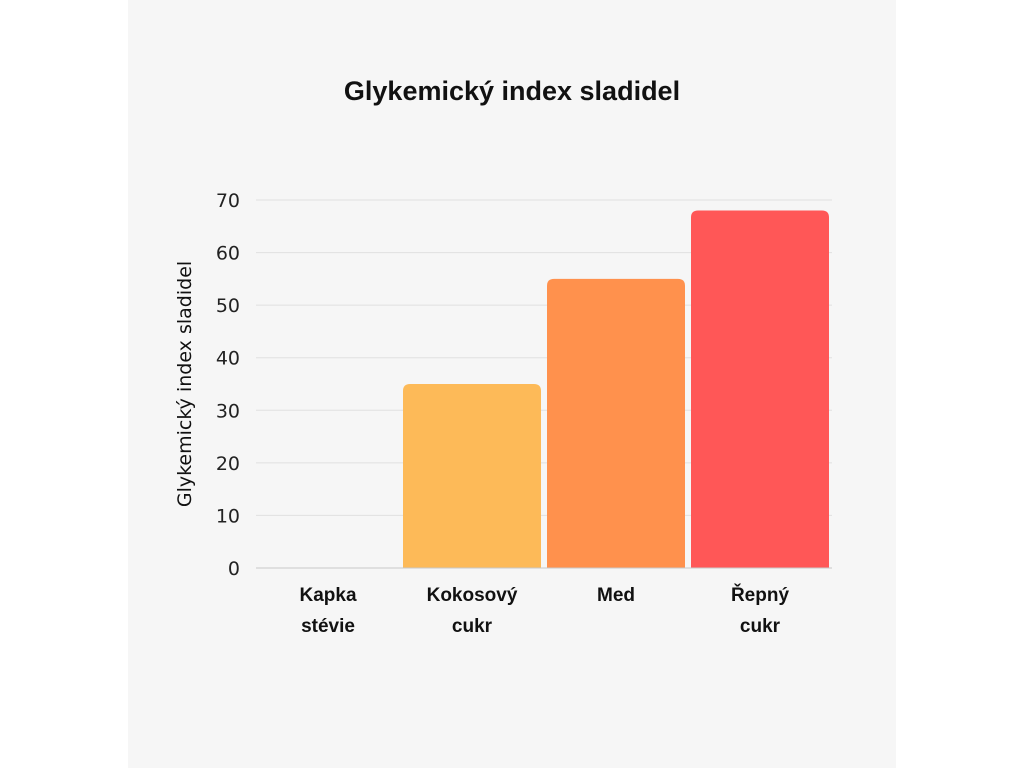 Image resolution: width=1024 pixels, height=768 pixels. I want to click on x-category-label: Kokosový cukr, so click(472, 611).